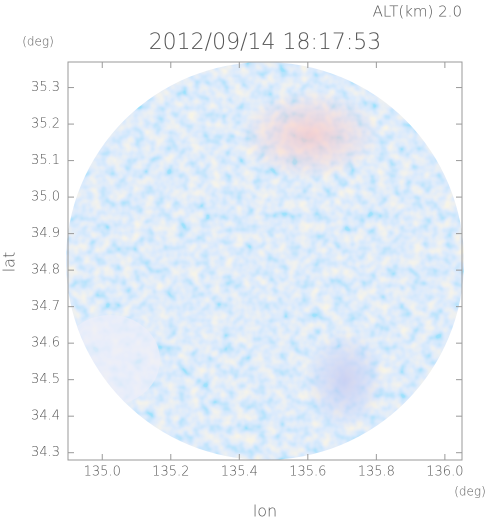  I want to click on y-tick-label: 34.8, so click(45, 270).